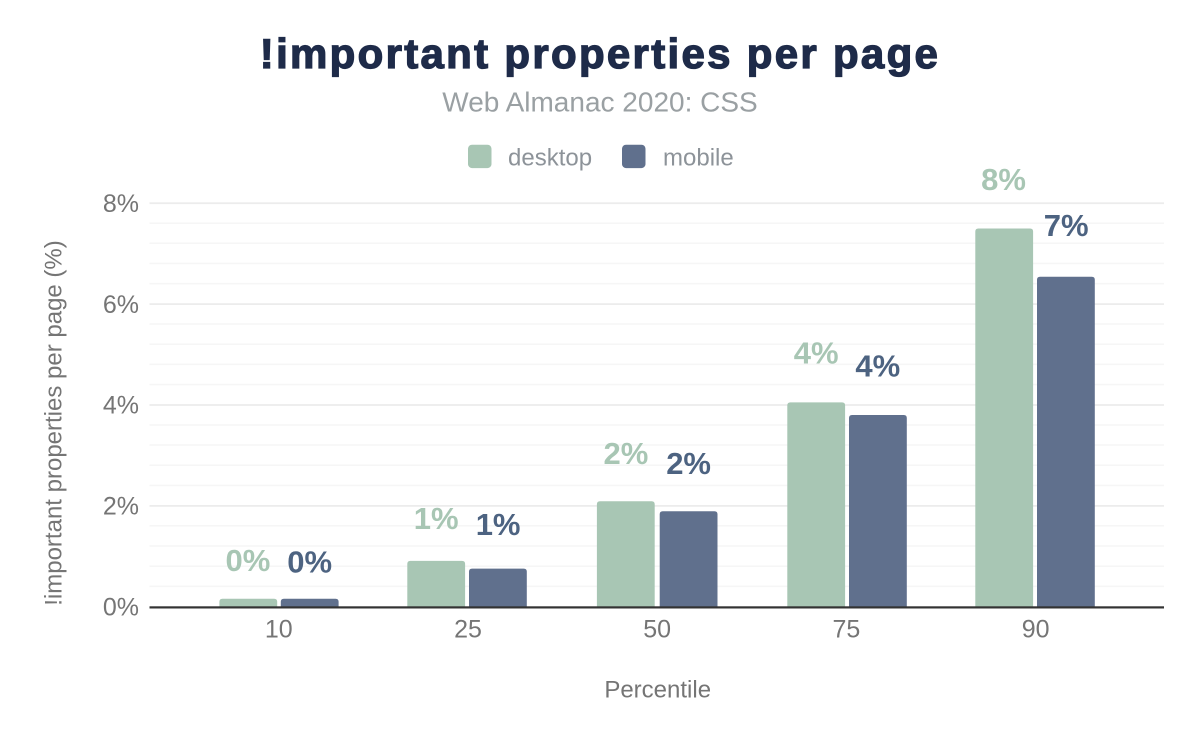 The width and height of the screenshot is (1200, 742). What do you see at coordinates (121, 305) in the screenshot?
I see `svg-text: 6%` at bounding box center [121, 305].